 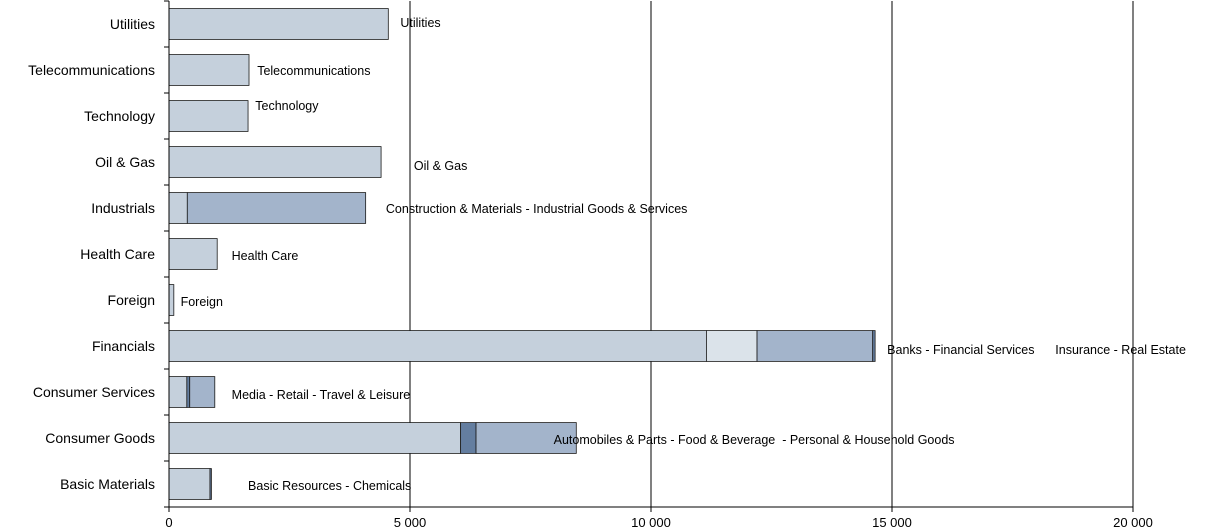 What do you see at coordinates (329, 486) in the screenshot?
I see `annotation-basic-materials: Basic Resources - Chemicals` at bounding box center [329, 486].